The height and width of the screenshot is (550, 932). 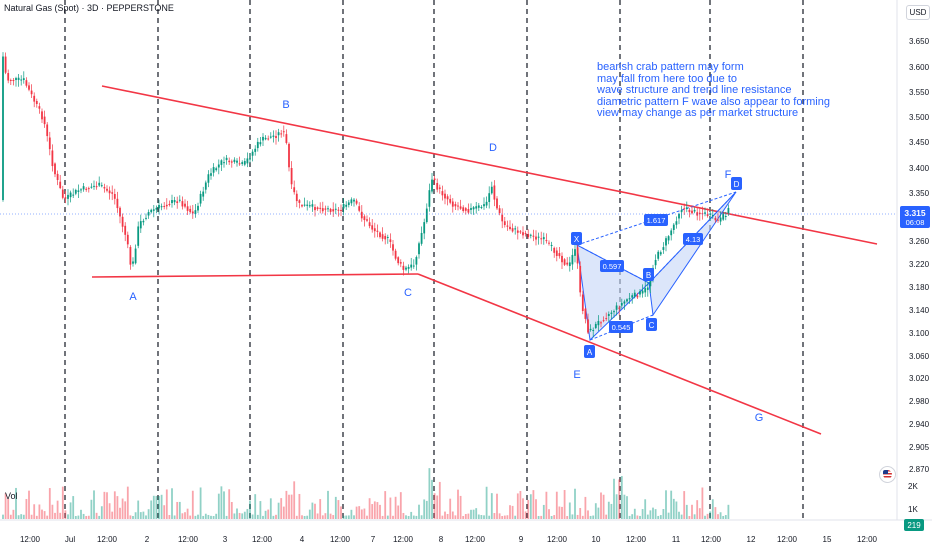 What do you see at coordinates (918, 12) in the screenshot?
I see `currency-button: USD` at bounding box center [918, 12].